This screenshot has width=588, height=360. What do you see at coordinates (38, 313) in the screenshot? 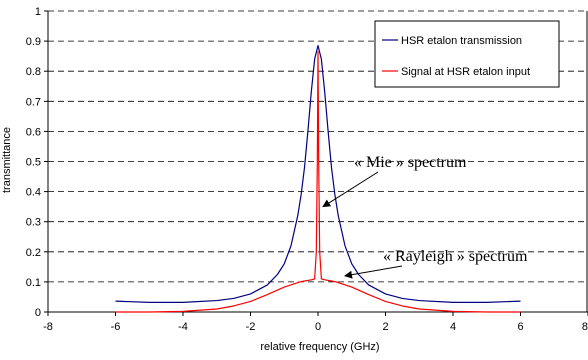
I see `y-tick-label: 0` at bounding box center [38, 313].